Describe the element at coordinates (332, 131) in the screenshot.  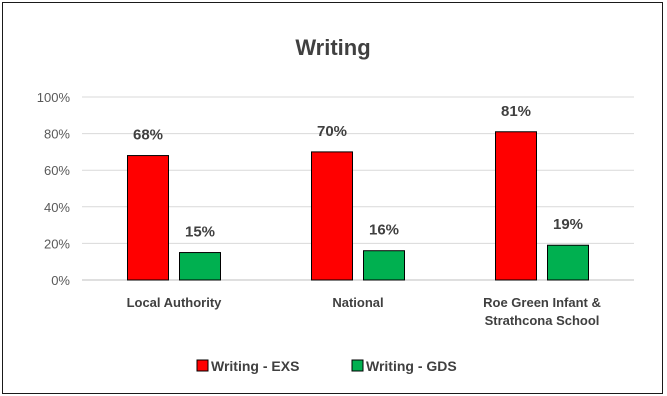
I see `data-label: 70%` at that location.